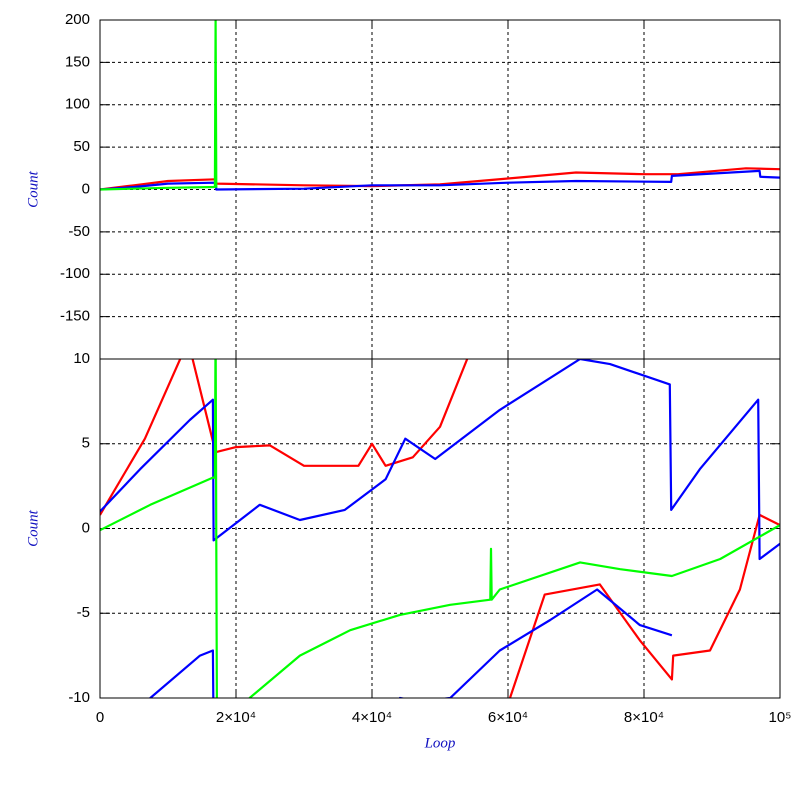 The height and width of the screenshot is (797, 797). What do you see at coordinates (644, 717) in the screenshot?
I see `x-tick-label: 8×10⁴` at bounding box center [644, 717].